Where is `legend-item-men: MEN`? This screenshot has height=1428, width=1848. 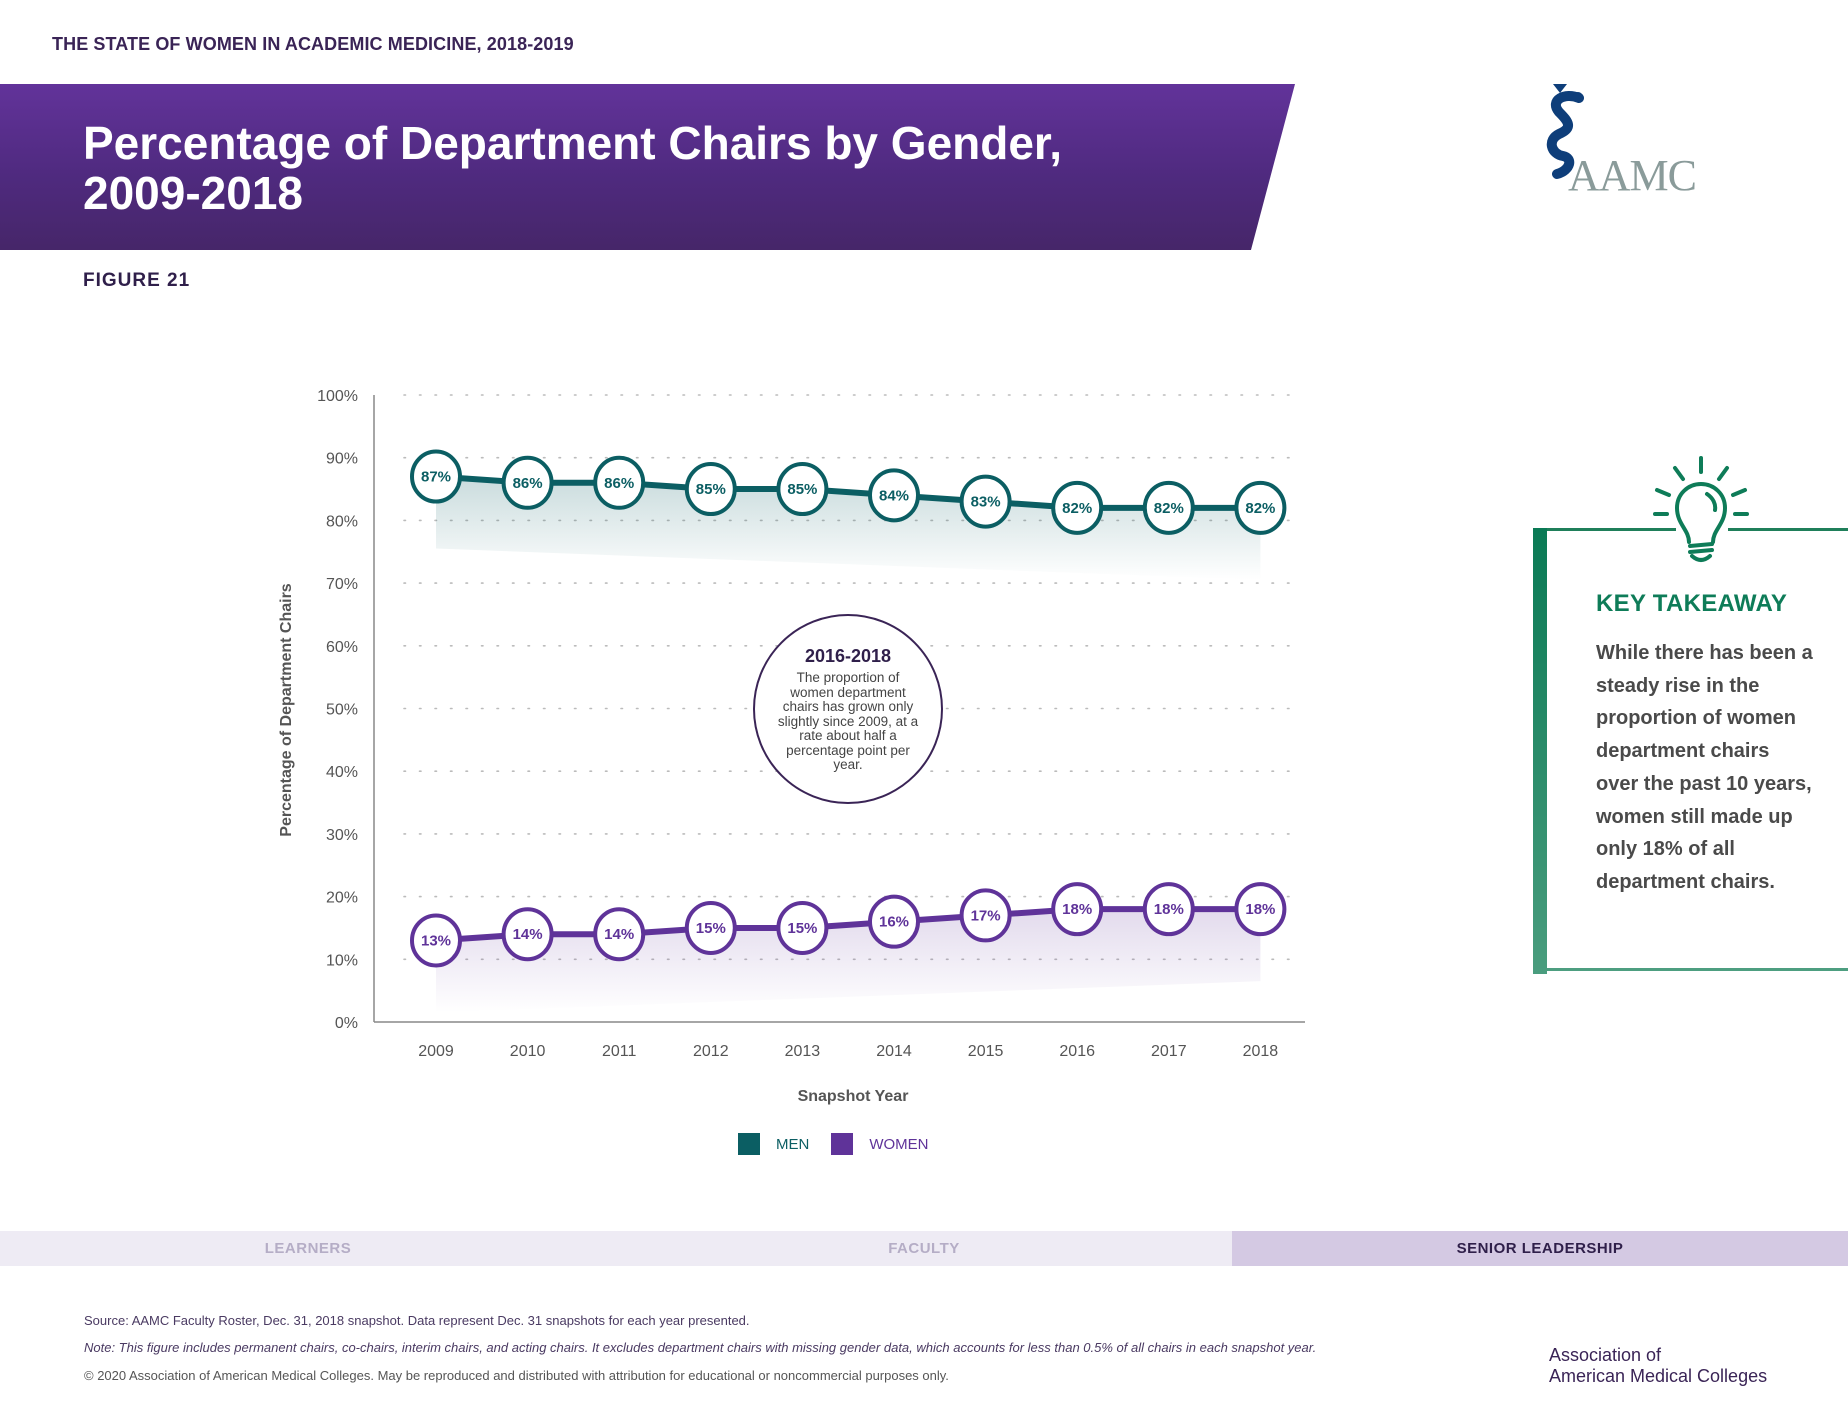 legend-item-men: MEN is located at coordinates (773, 1144).